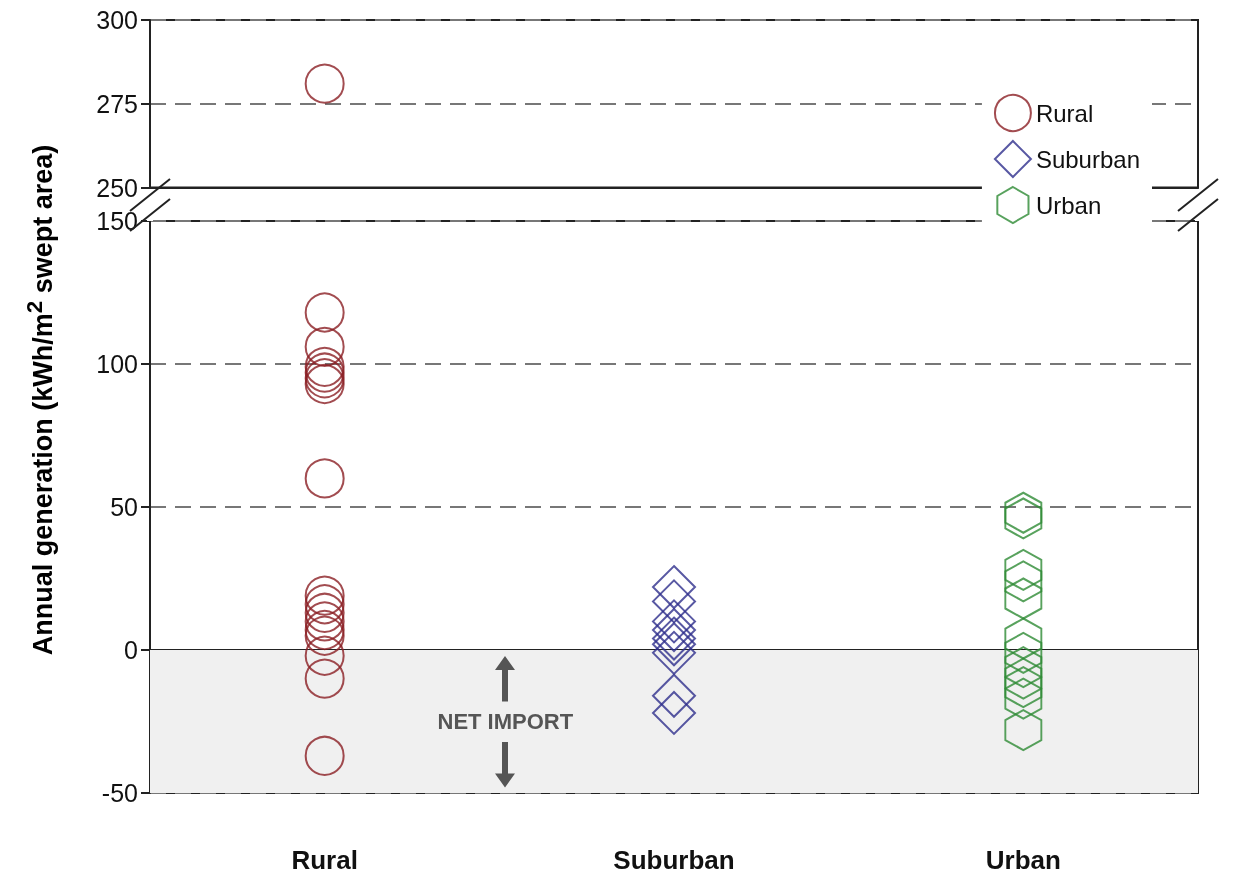  Describe the element at coordinates (117, 103) in the screenshot. I see `y-tick-label: 275` at that location.